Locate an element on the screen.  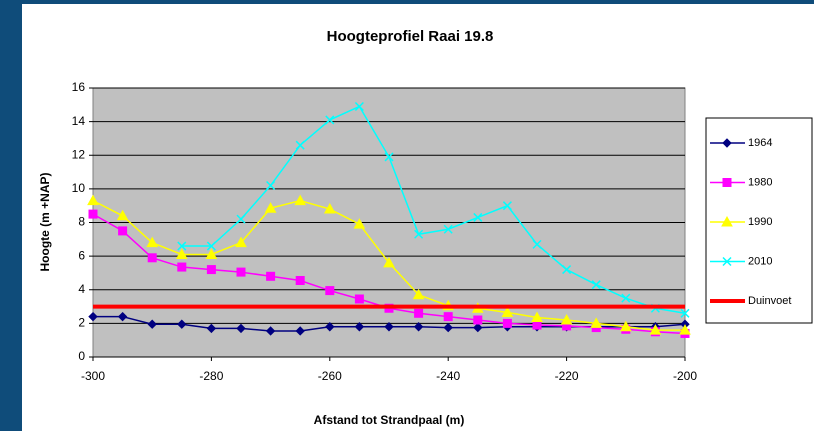
legend-label: 2010 is located at coordinates (760, 261).